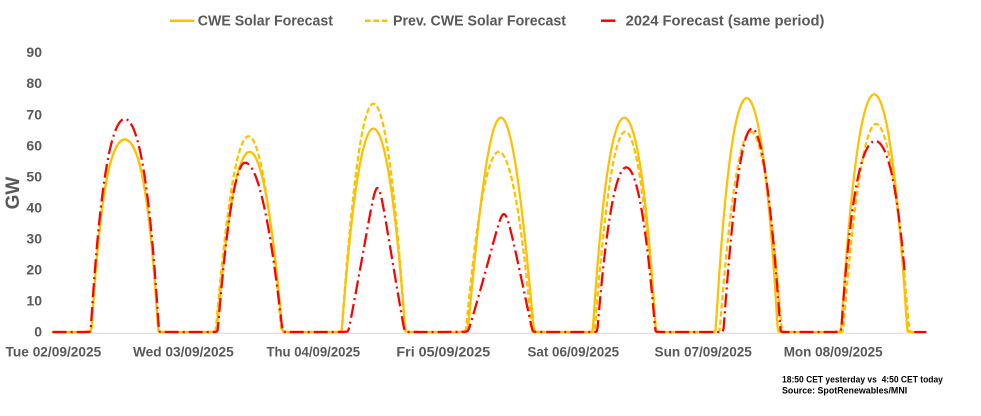 This screenshot has width=981, height=416. I want to click on svg-text: Tue 02/09/2025, so click(54, 352).